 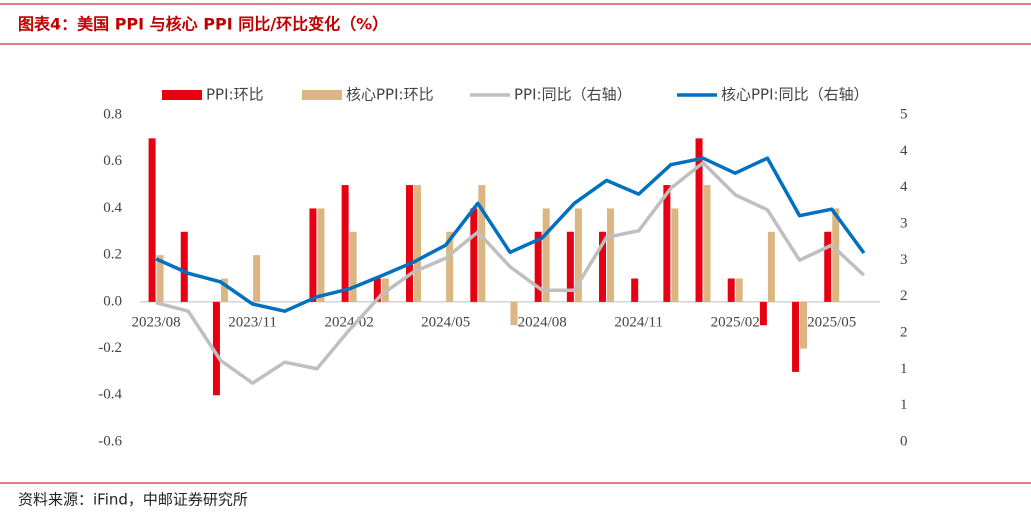 What do you see at coordinates (133, 500) in the screenshot?
I see `footer-source: 资料来源：iFind，中邮证券研究所` at bounding box center [133, 500].